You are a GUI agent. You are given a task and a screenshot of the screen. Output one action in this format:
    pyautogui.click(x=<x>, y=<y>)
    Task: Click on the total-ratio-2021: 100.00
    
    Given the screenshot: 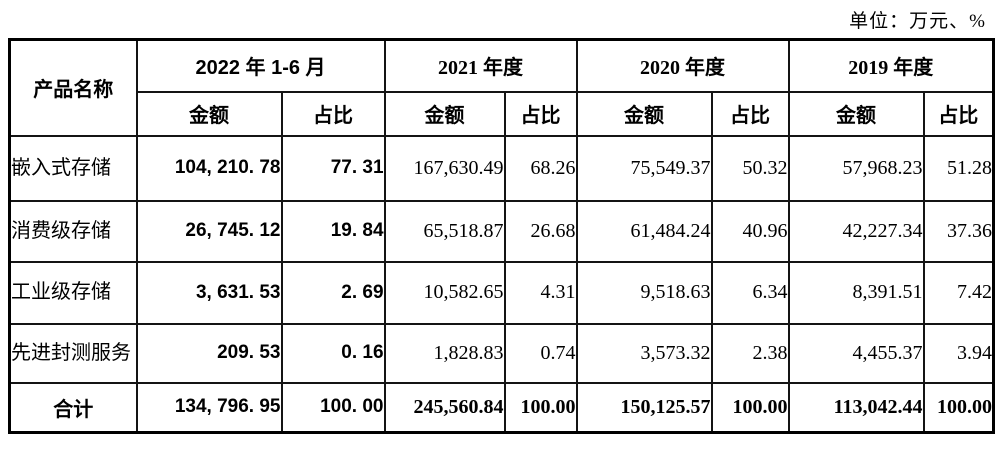 What is the action you would take?
    pyautogui.click(x=540, y=407)
    